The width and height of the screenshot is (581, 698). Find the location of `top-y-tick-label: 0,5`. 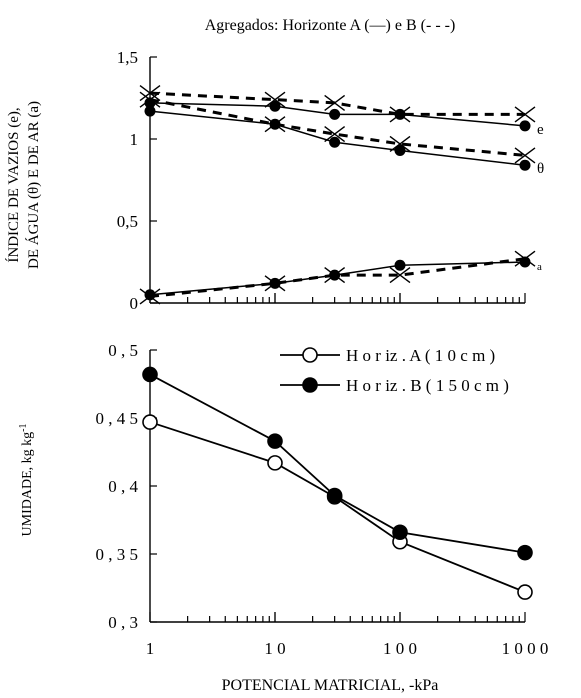

top-y-tick-label: 0,5 is located at coordinates (127, 221).